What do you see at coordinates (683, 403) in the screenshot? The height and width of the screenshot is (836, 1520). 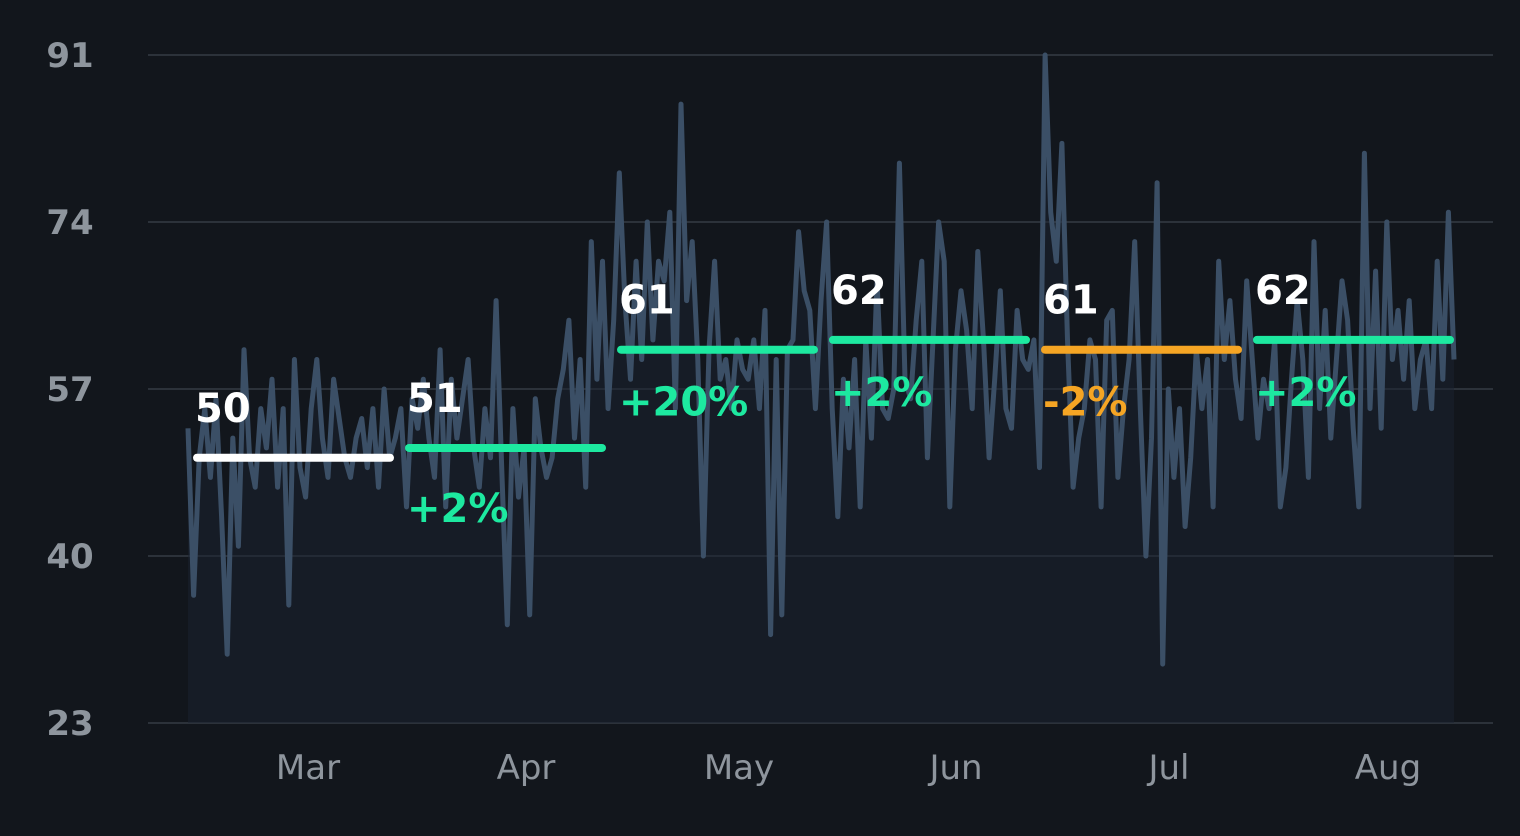 I see `segment-change-label: +20%` at bounding box center [683, 403].